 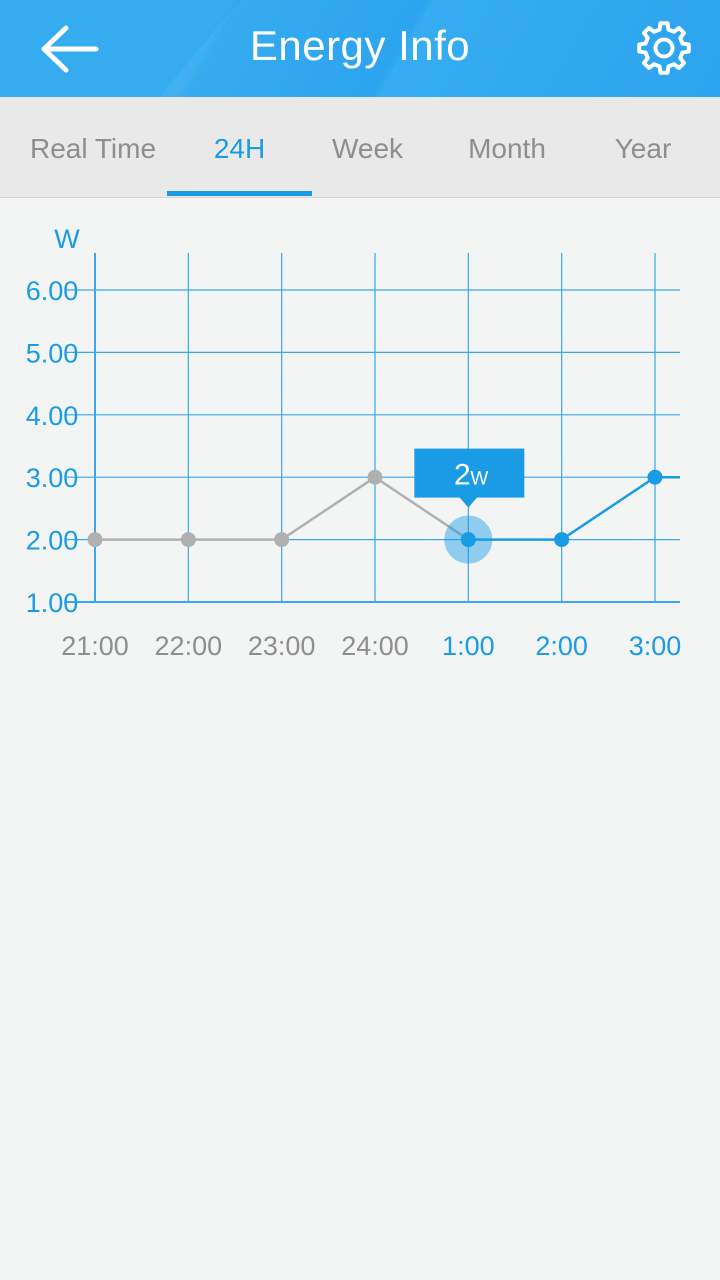 What do you see at coordinates (189, 646) in the screenshot?
I see `x-tick-label: 22:00` at bounding box center [189, 646].